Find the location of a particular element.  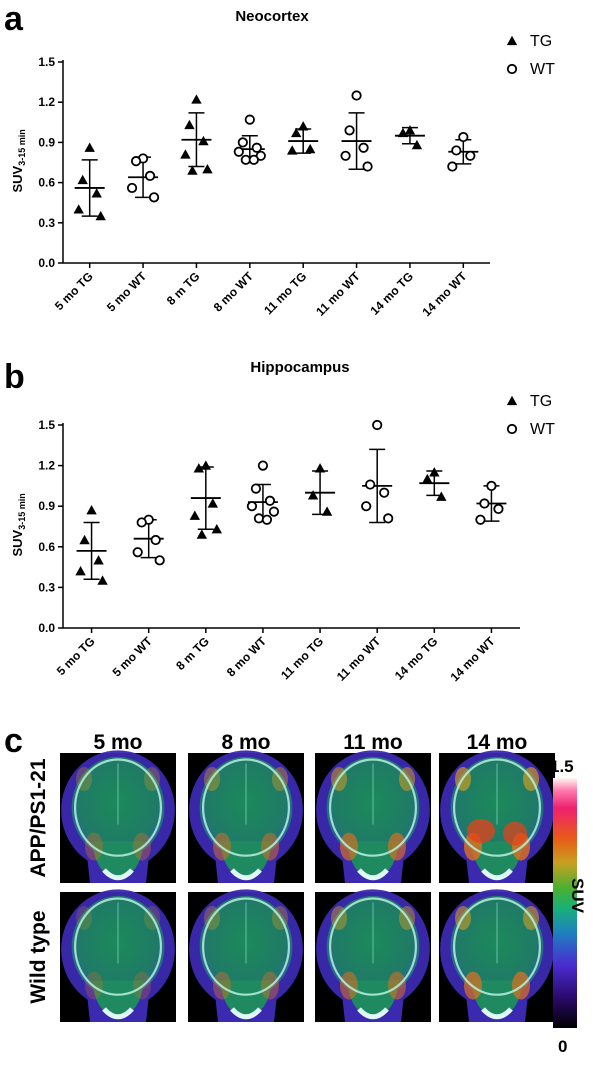

colorbar-gradient is located at coordinates (565, 903).